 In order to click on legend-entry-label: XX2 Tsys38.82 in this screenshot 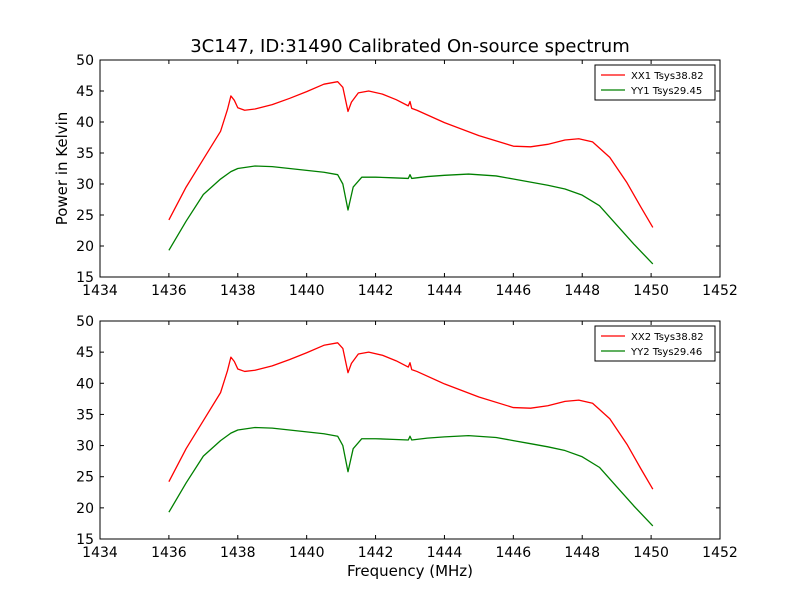, I will do `click(667, 337)`.